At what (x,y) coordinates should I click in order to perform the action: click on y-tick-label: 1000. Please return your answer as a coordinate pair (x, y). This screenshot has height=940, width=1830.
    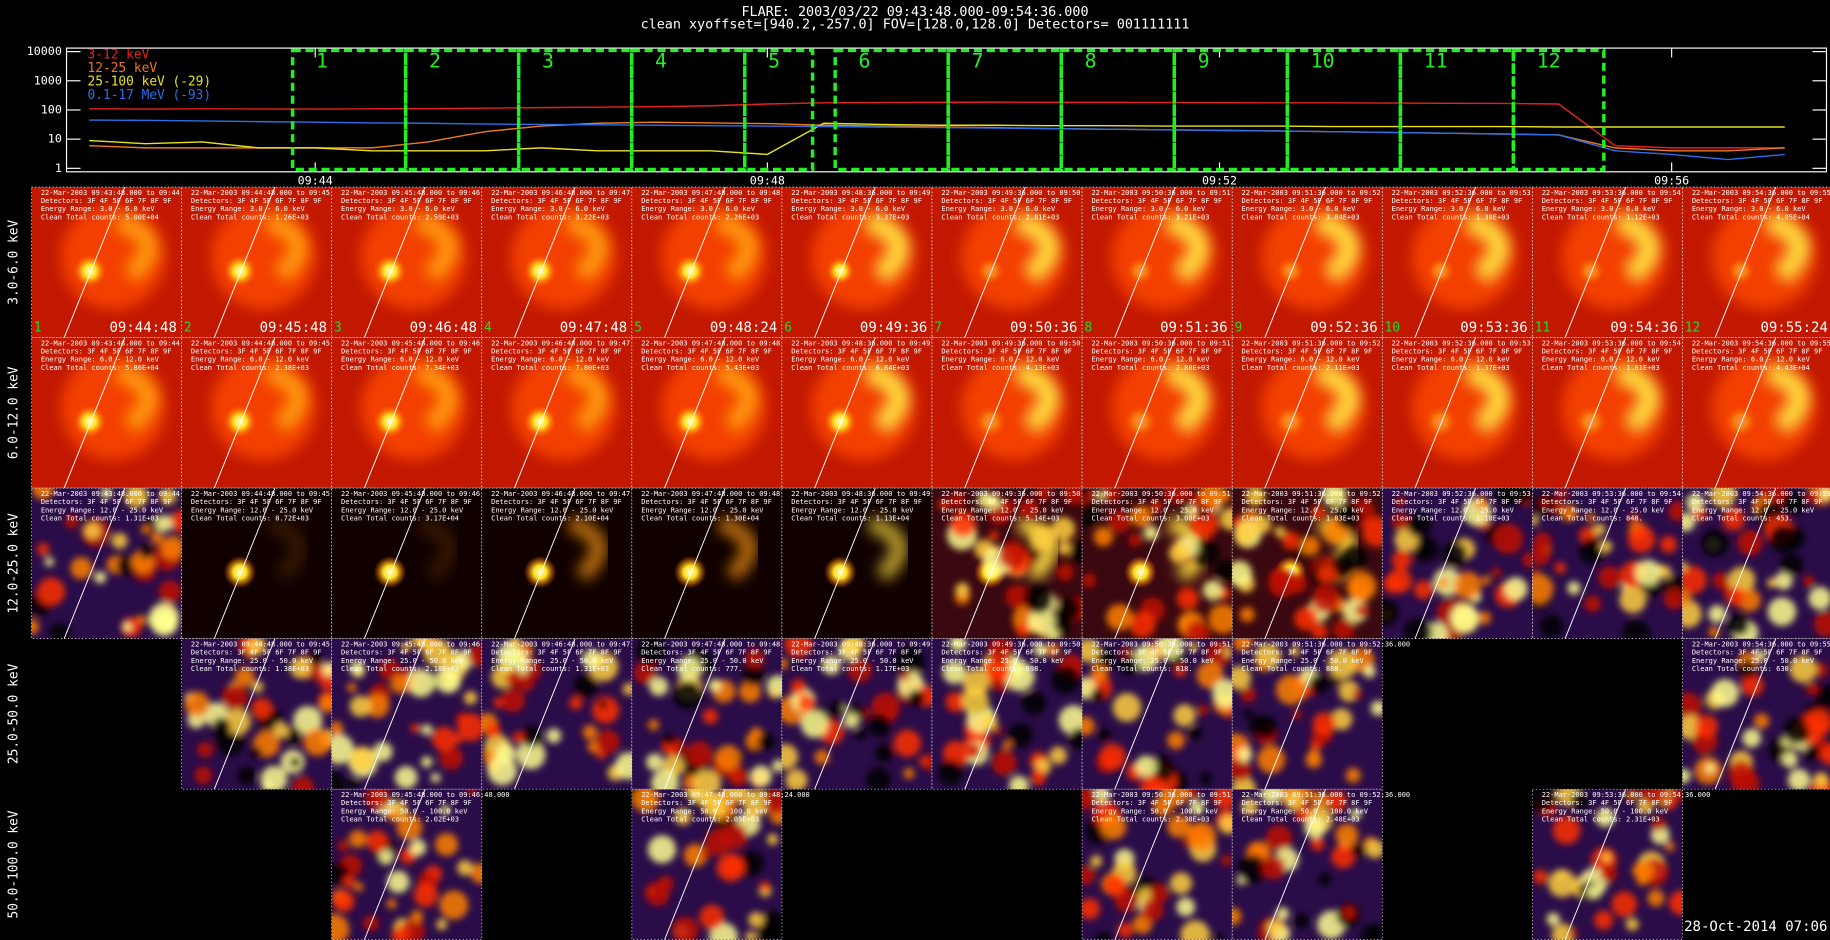
    Looking at the image, I should click on (48, 80).